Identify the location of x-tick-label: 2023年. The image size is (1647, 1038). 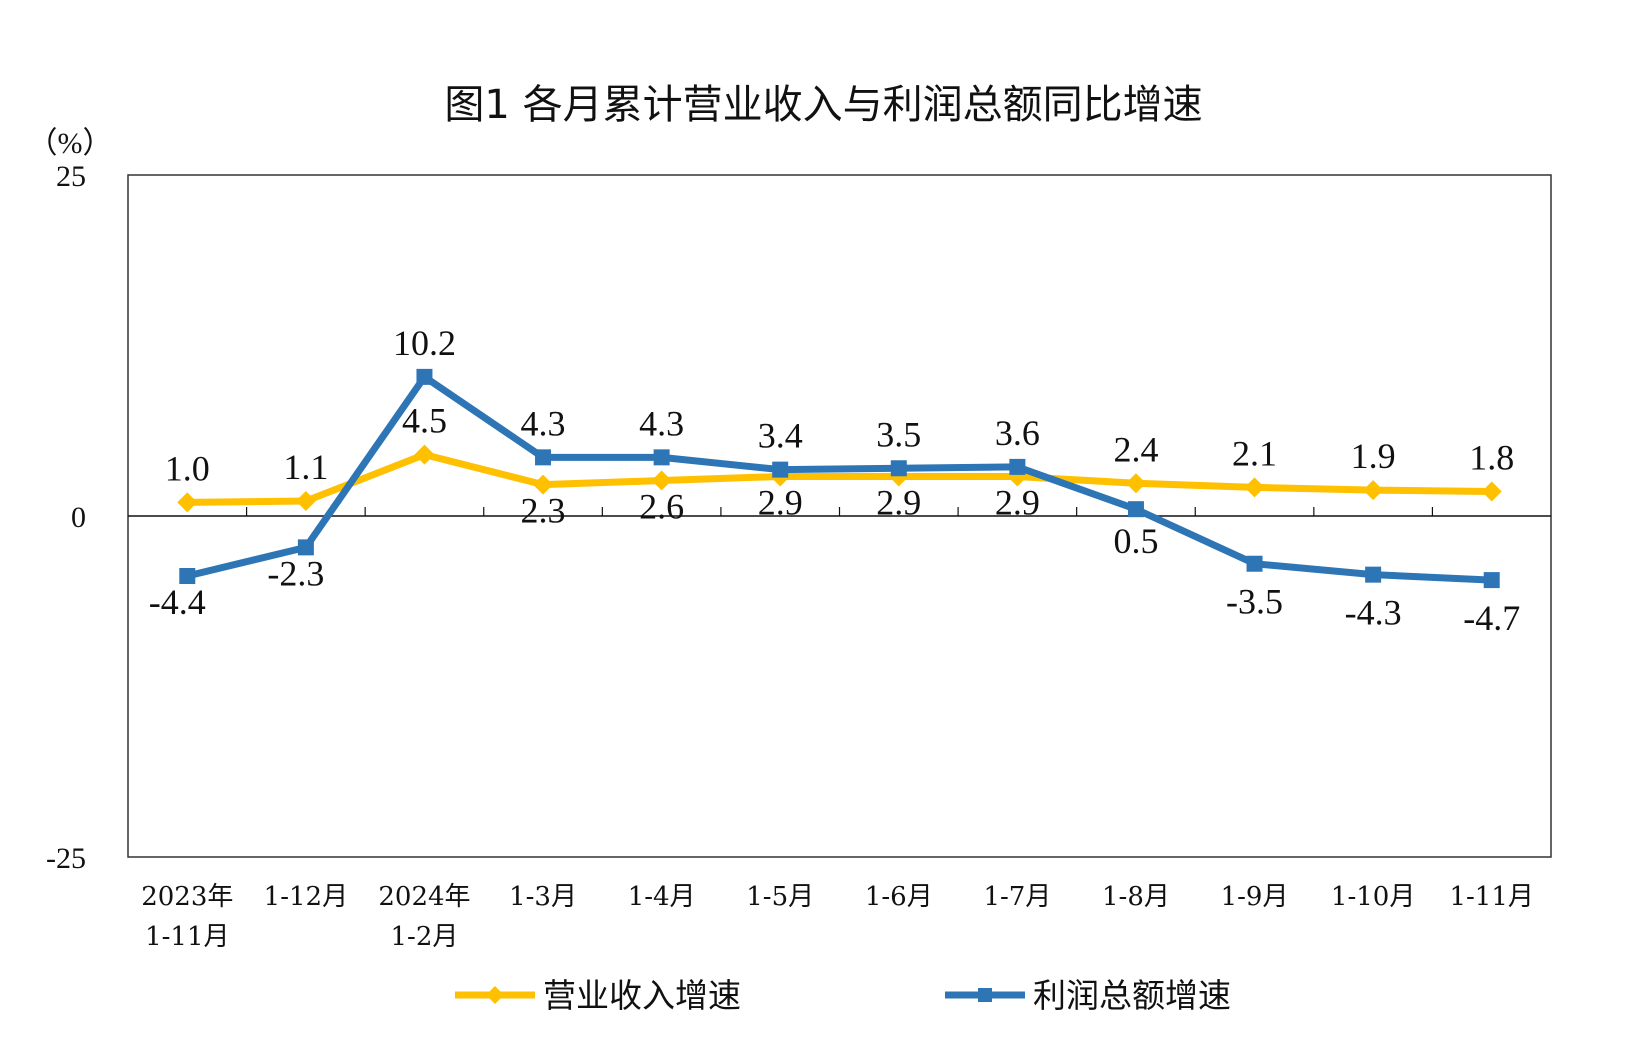
(187, 897).